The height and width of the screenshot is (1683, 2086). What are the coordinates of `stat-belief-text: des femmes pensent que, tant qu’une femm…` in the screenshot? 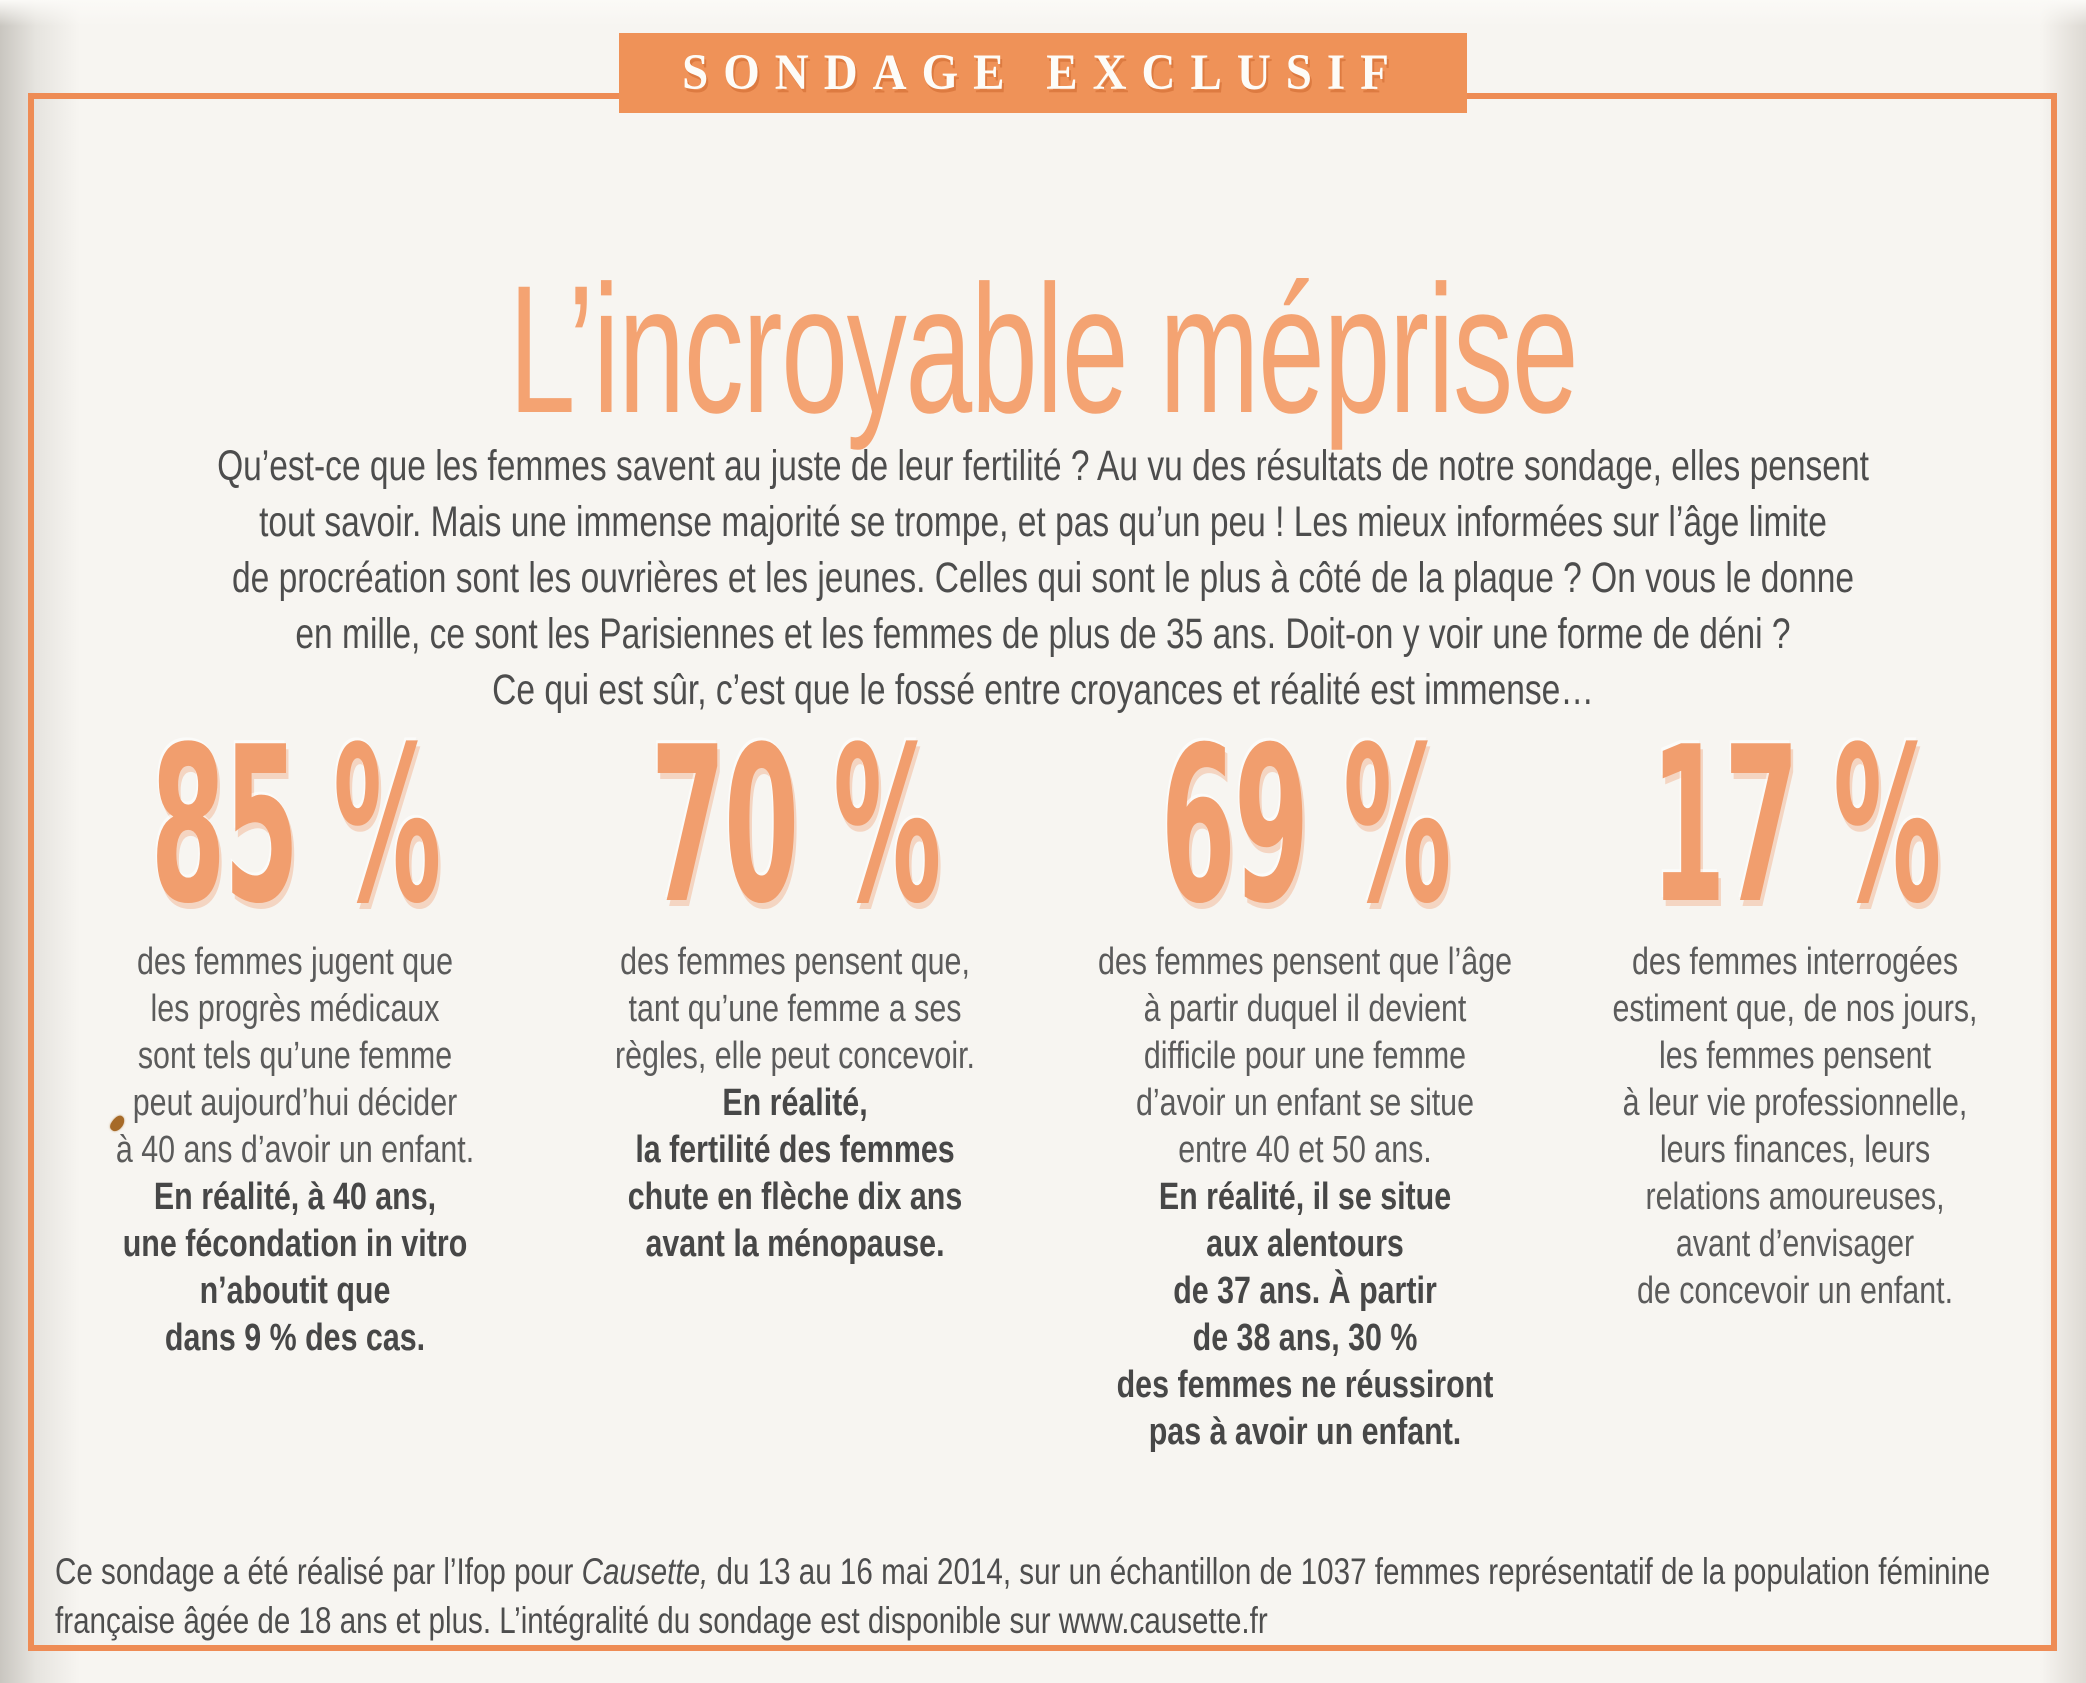 It's located at (795, 1009).